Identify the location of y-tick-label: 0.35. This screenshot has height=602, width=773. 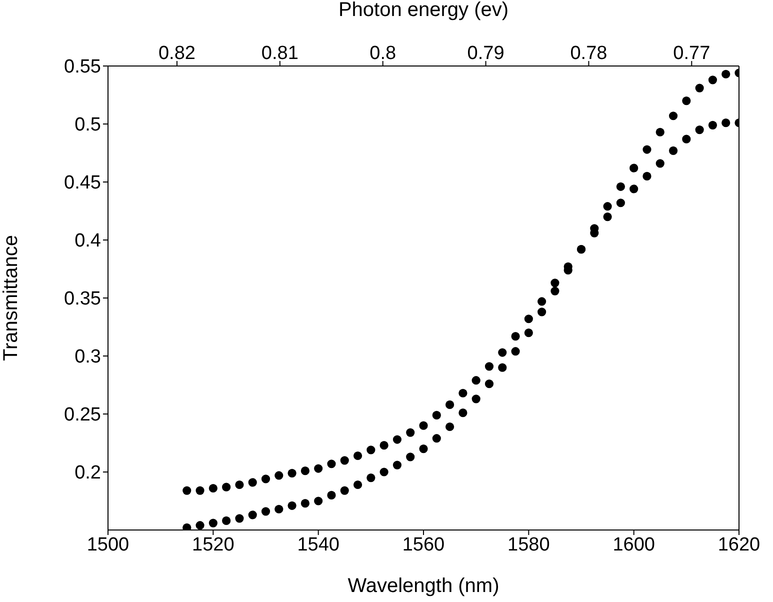
(82, 299).